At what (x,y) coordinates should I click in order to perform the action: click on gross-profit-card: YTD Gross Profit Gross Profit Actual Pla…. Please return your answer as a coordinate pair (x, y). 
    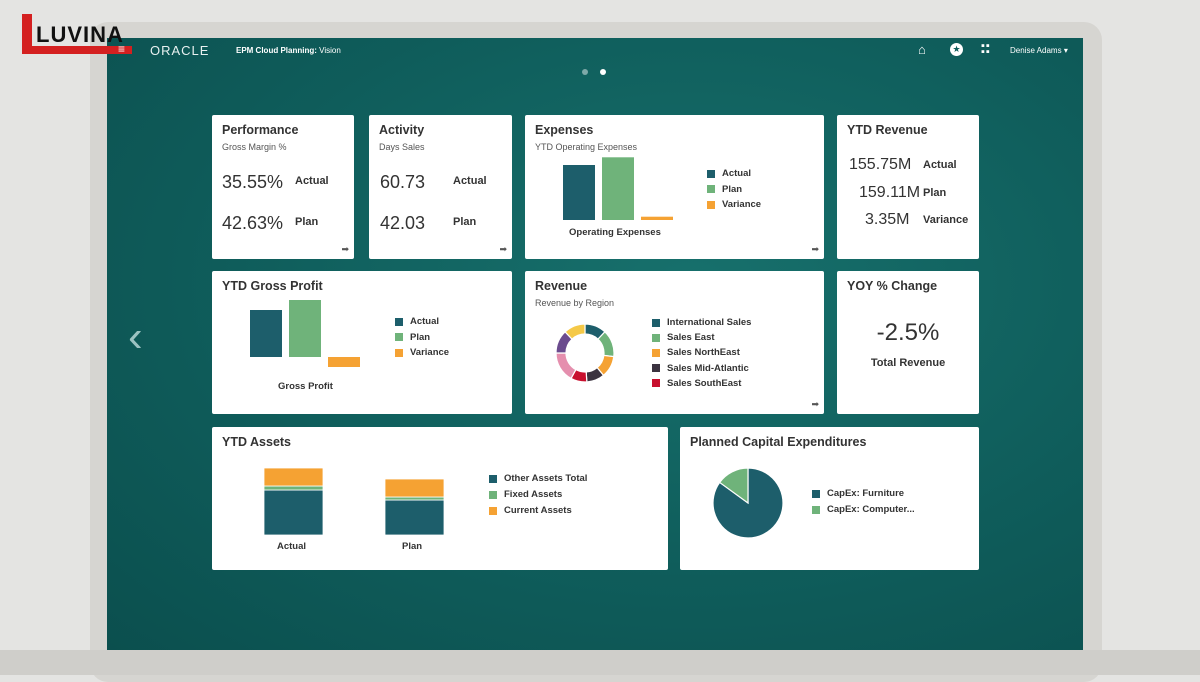
    Looking at the image, I should click on (362, 342).